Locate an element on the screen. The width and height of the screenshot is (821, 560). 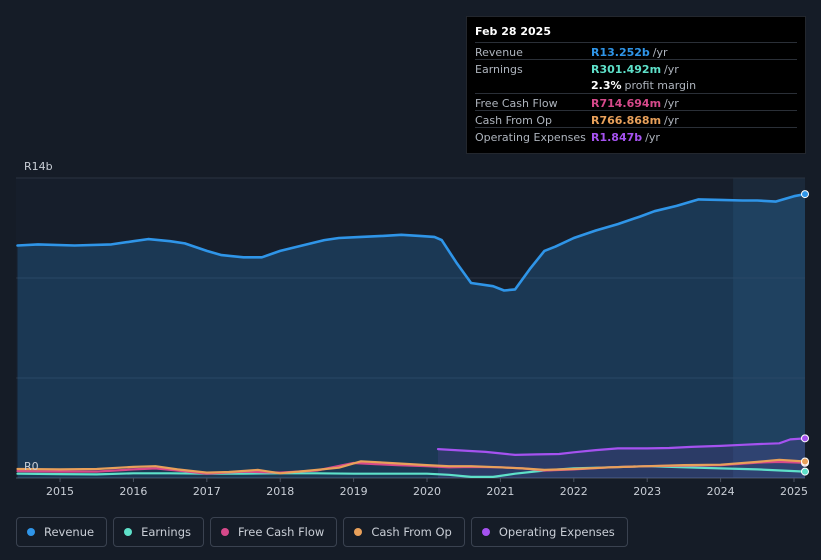
tooltip-row-opex: Operating Expenses R1.847b/yr is located at coordinates (636, 135).